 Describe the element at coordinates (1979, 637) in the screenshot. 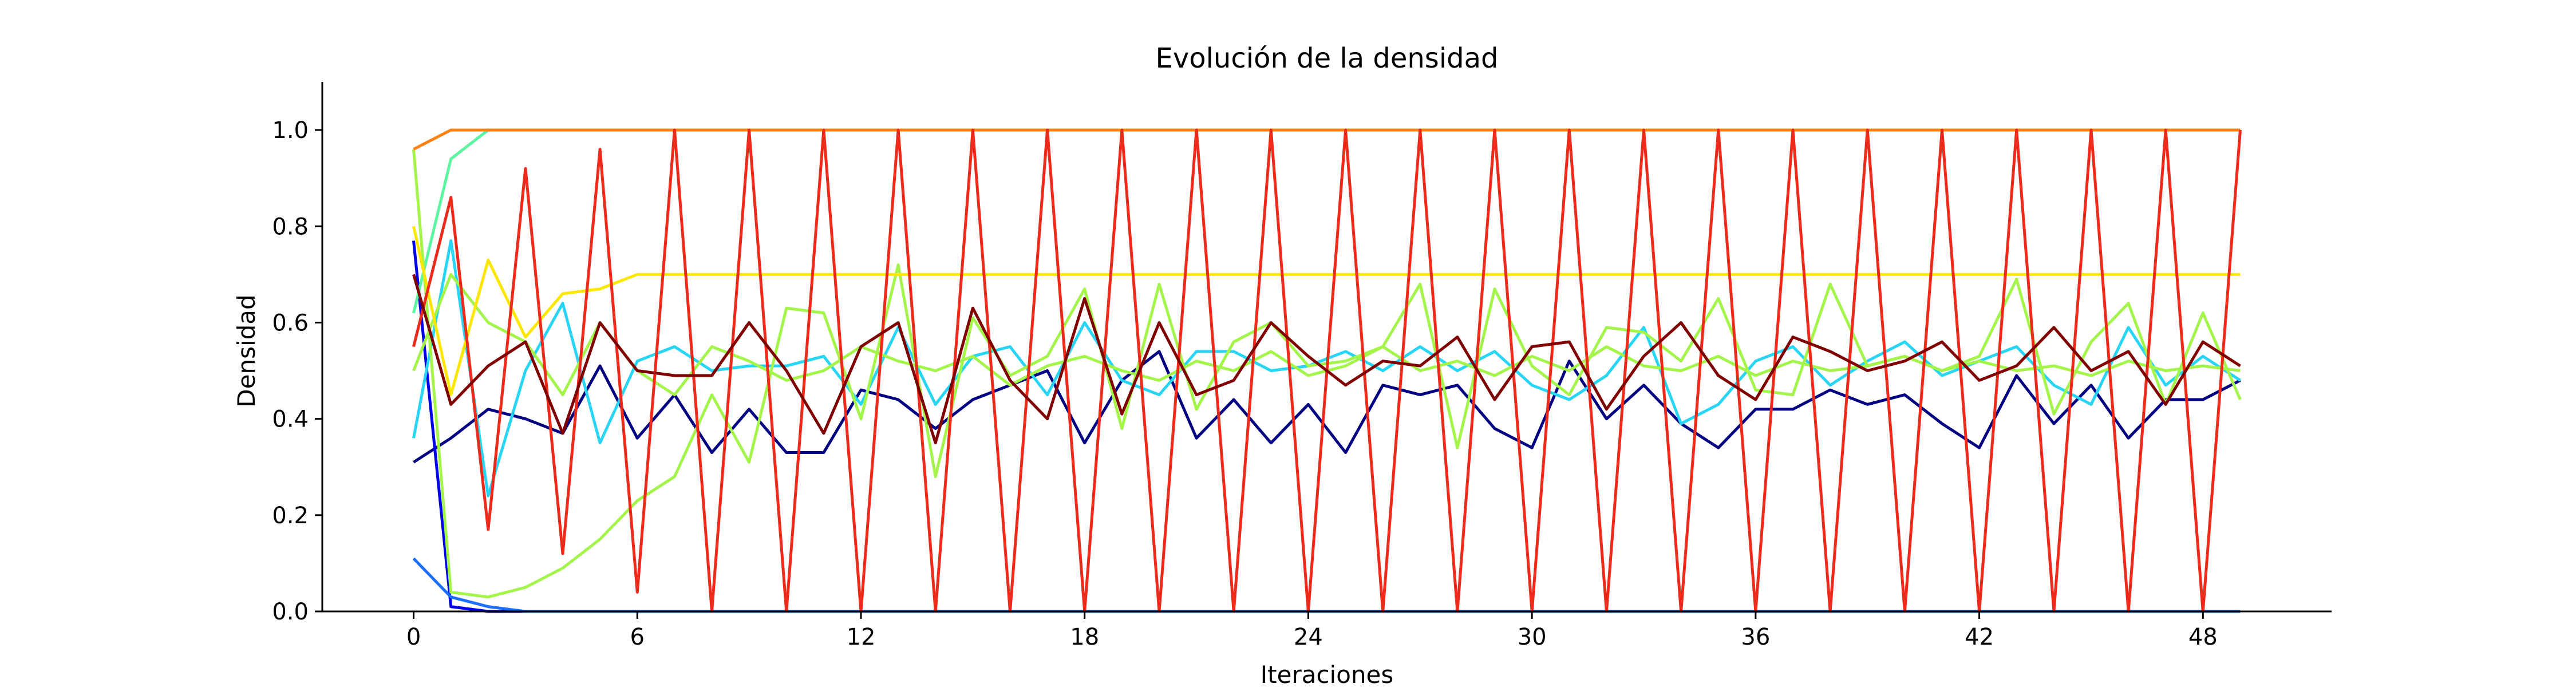

I see `x-tick-label: 42` at that location.